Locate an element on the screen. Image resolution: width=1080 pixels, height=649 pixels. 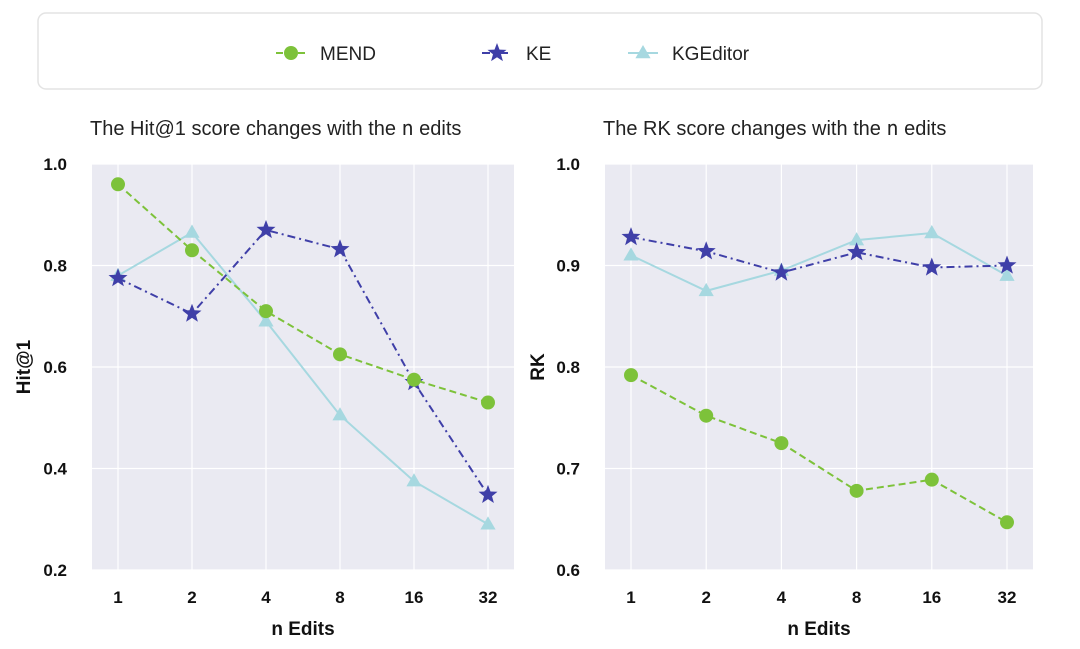
legend-label: KGEditor is located at coordinates (711, 54).